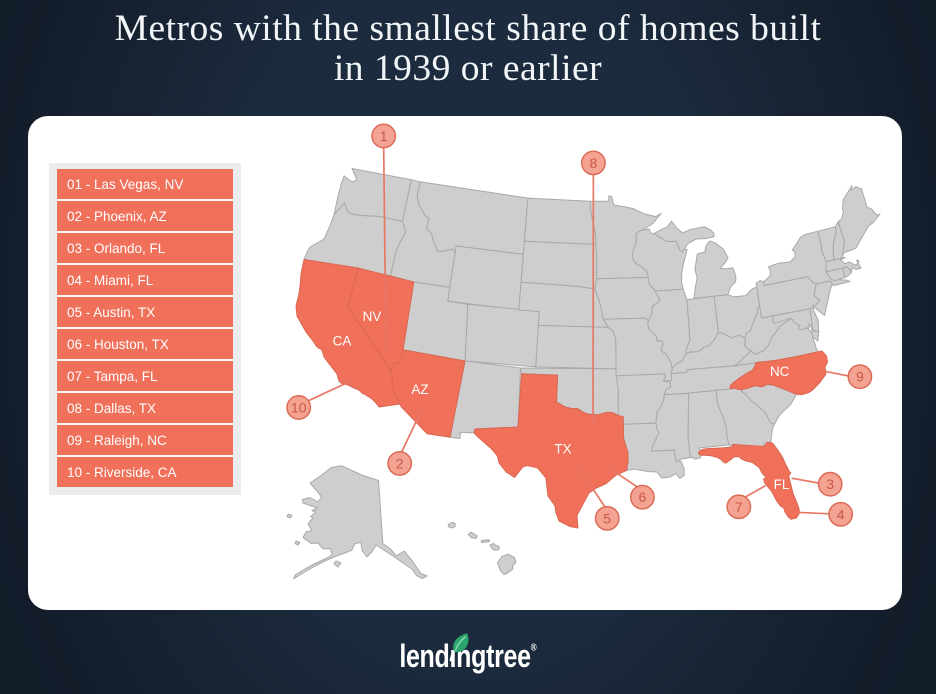  Describe the element at coordinates (342, 341) in the screenshot. I see `svg-text: CA` at that location.